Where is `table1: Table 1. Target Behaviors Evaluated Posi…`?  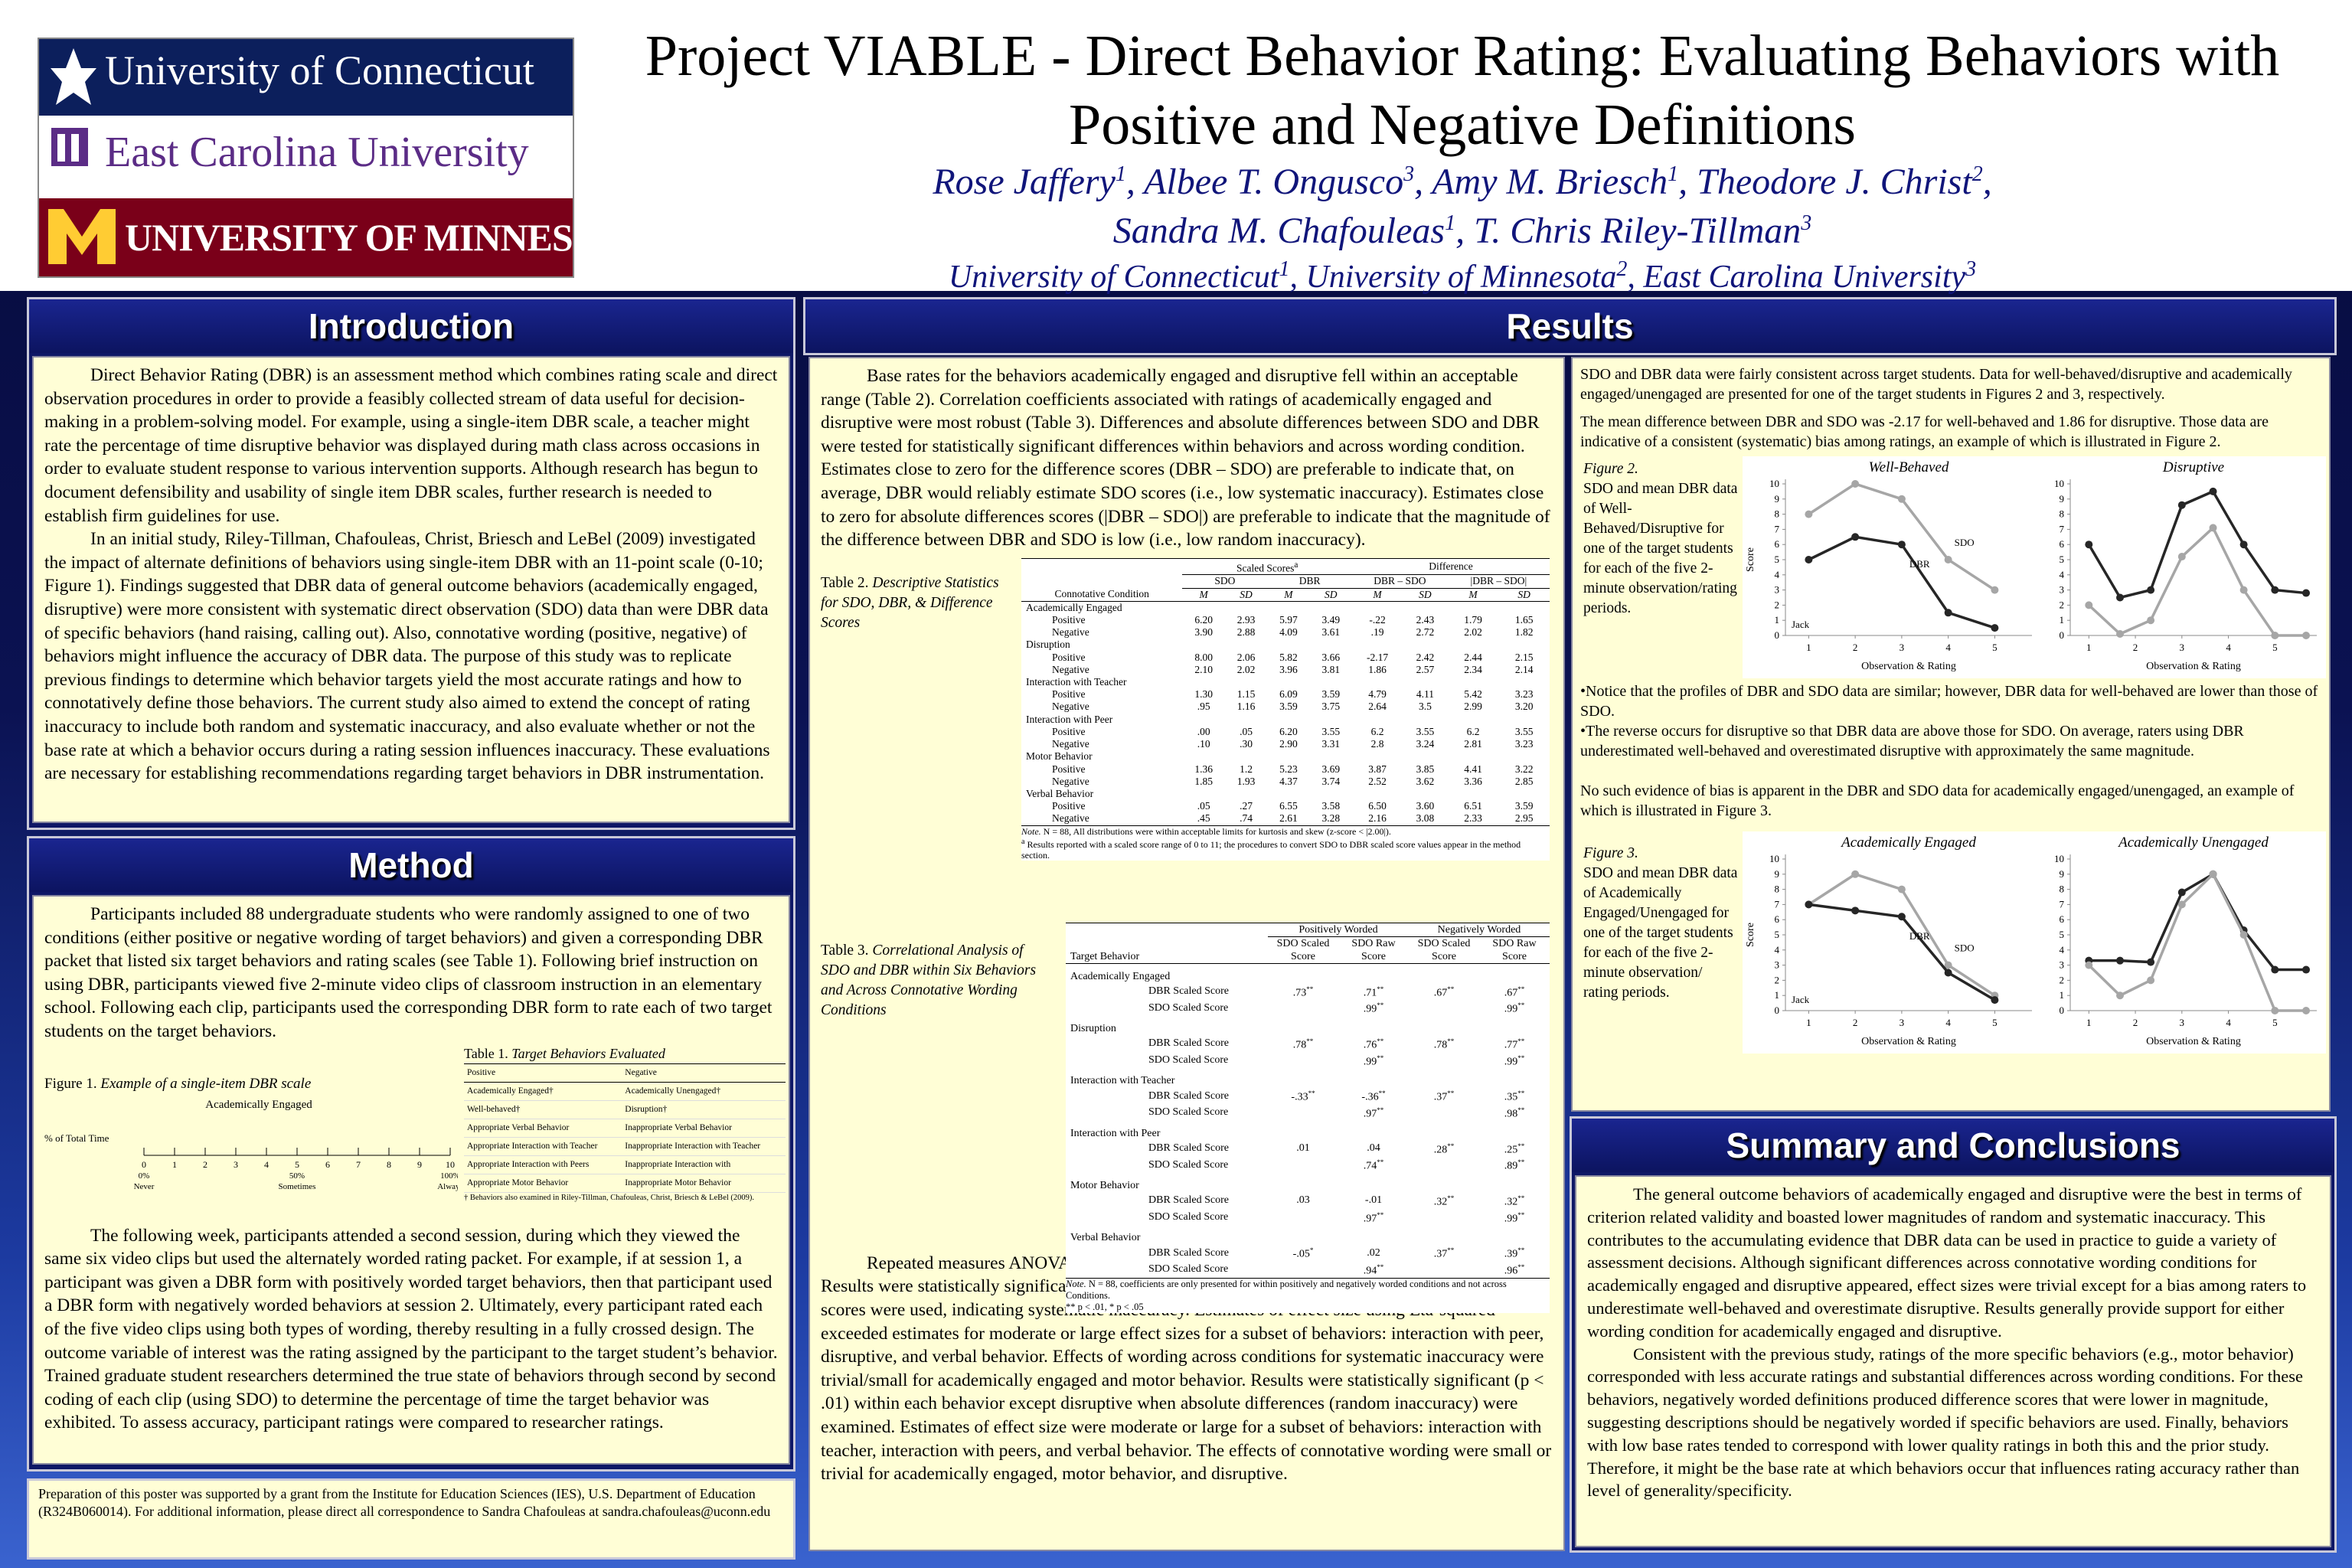 table1: Table 1. Target Behaviors Evaluated Posi… is located at coordinates (625, 1124).